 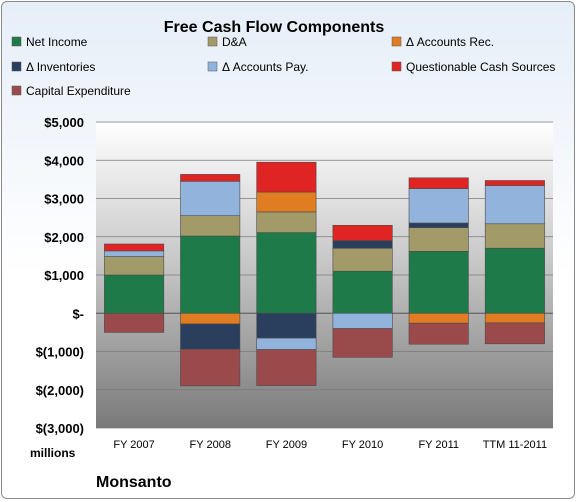 I want to click on y-tick-label: $2,000, so click(x=64, y=237).